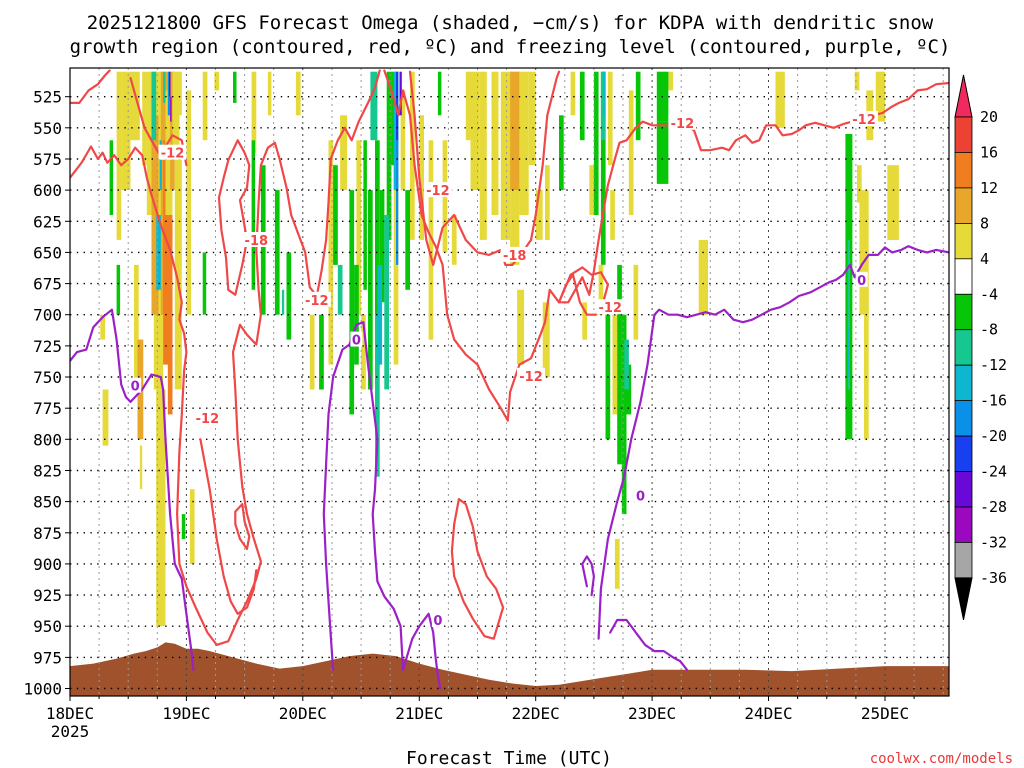  What do you see at coordinates (989, 330) in the screenshot?
I see `colorbar-label-6: -8` at bounding box center [989, 330].